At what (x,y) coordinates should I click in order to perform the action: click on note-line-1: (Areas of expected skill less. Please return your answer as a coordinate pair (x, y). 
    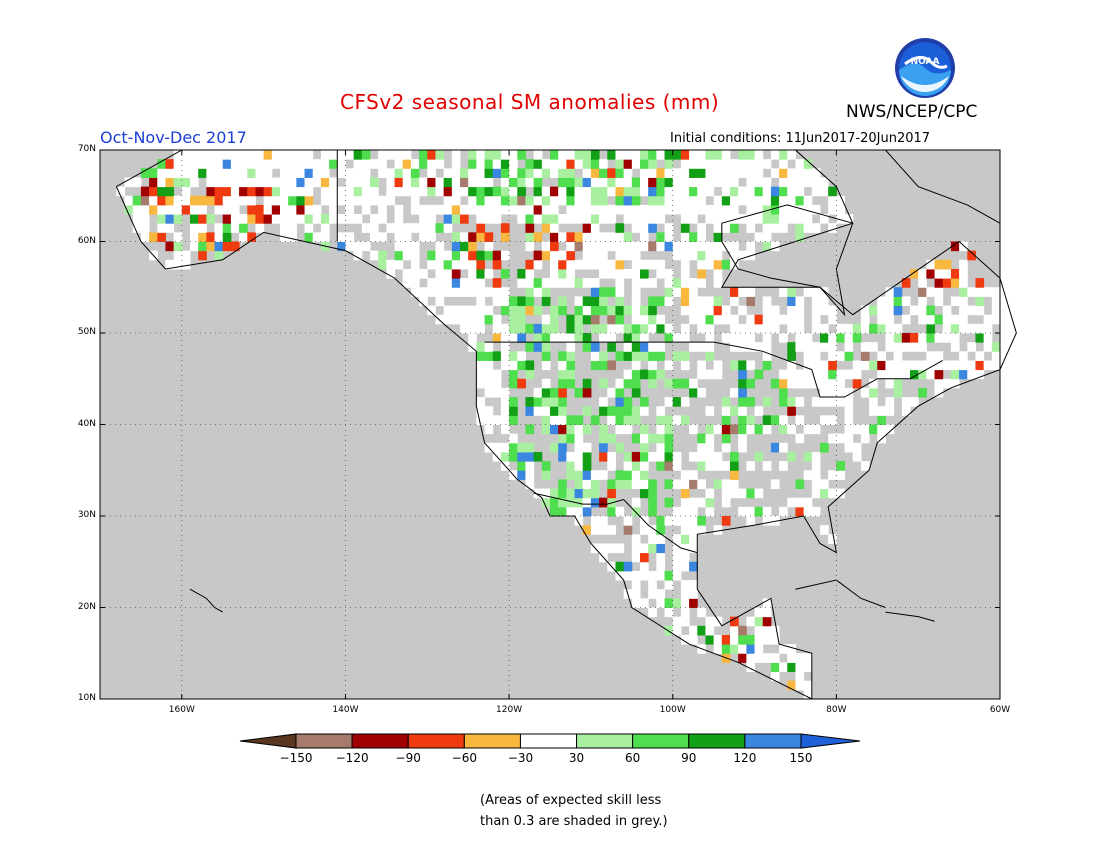
    Looking at the image, I should click on (571, 800).